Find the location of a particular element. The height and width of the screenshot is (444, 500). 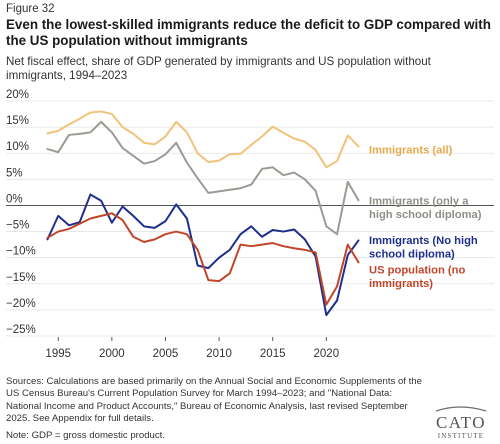

logo-subline: INSTITUTE is located at coordinates (461, 436).